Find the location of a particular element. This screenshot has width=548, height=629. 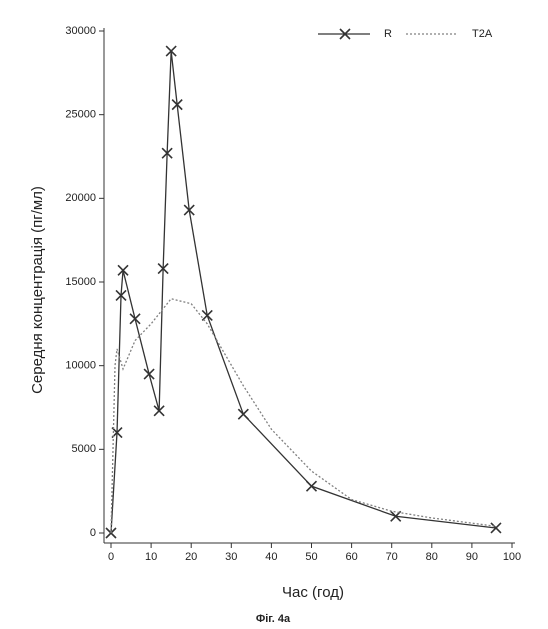

x-tick-label: 70 is located at coordinates (392, 557).